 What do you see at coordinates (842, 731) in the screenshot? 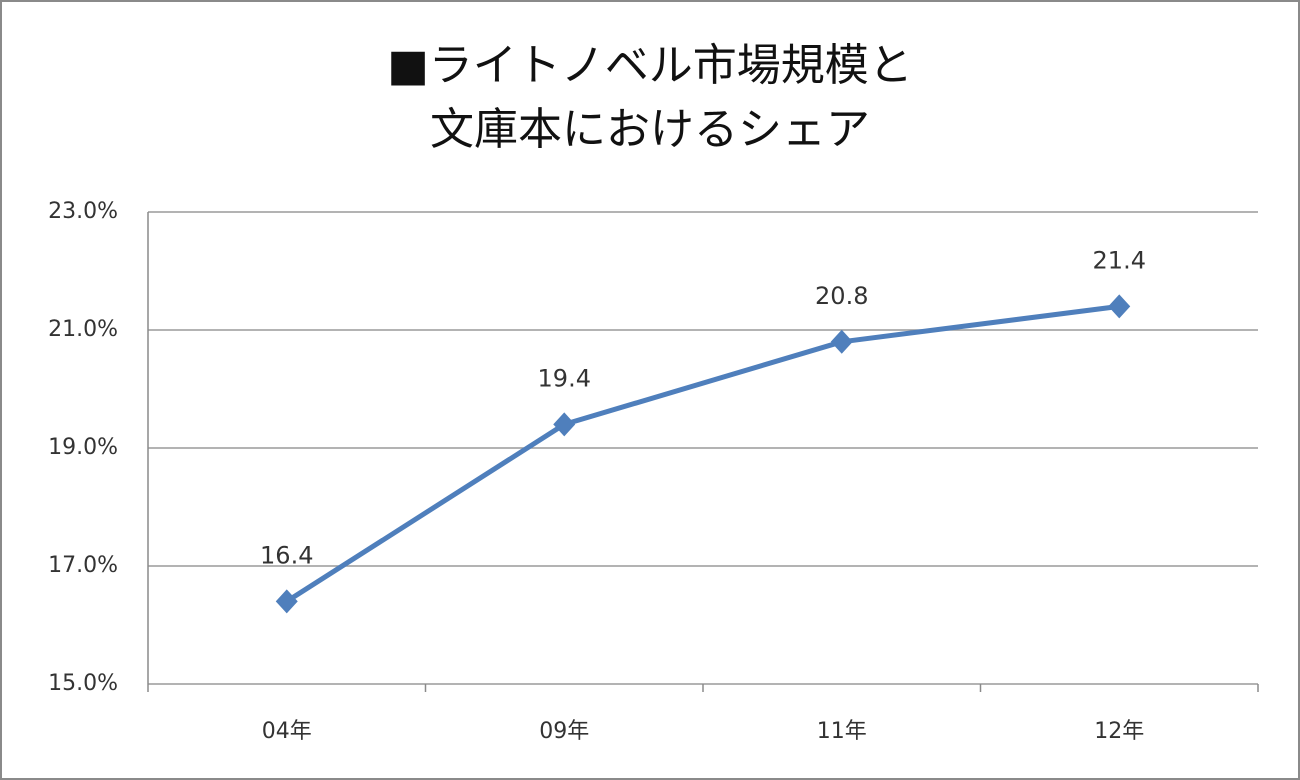
I see `x-tick-label: 11年` at bounding box center [842, 731].